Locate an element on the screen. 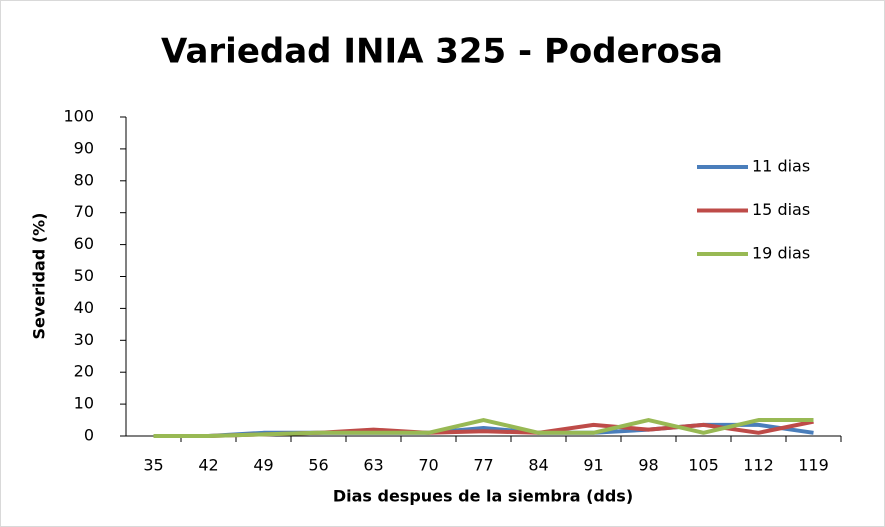  x-tick-label: 35 is located at coordinates (153, 465).